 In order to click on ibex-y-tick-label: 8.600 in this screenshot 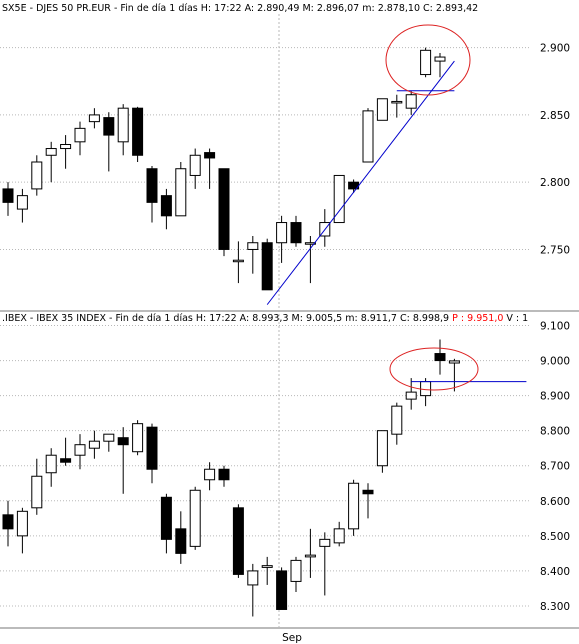, I will do `click(555, 502)`.